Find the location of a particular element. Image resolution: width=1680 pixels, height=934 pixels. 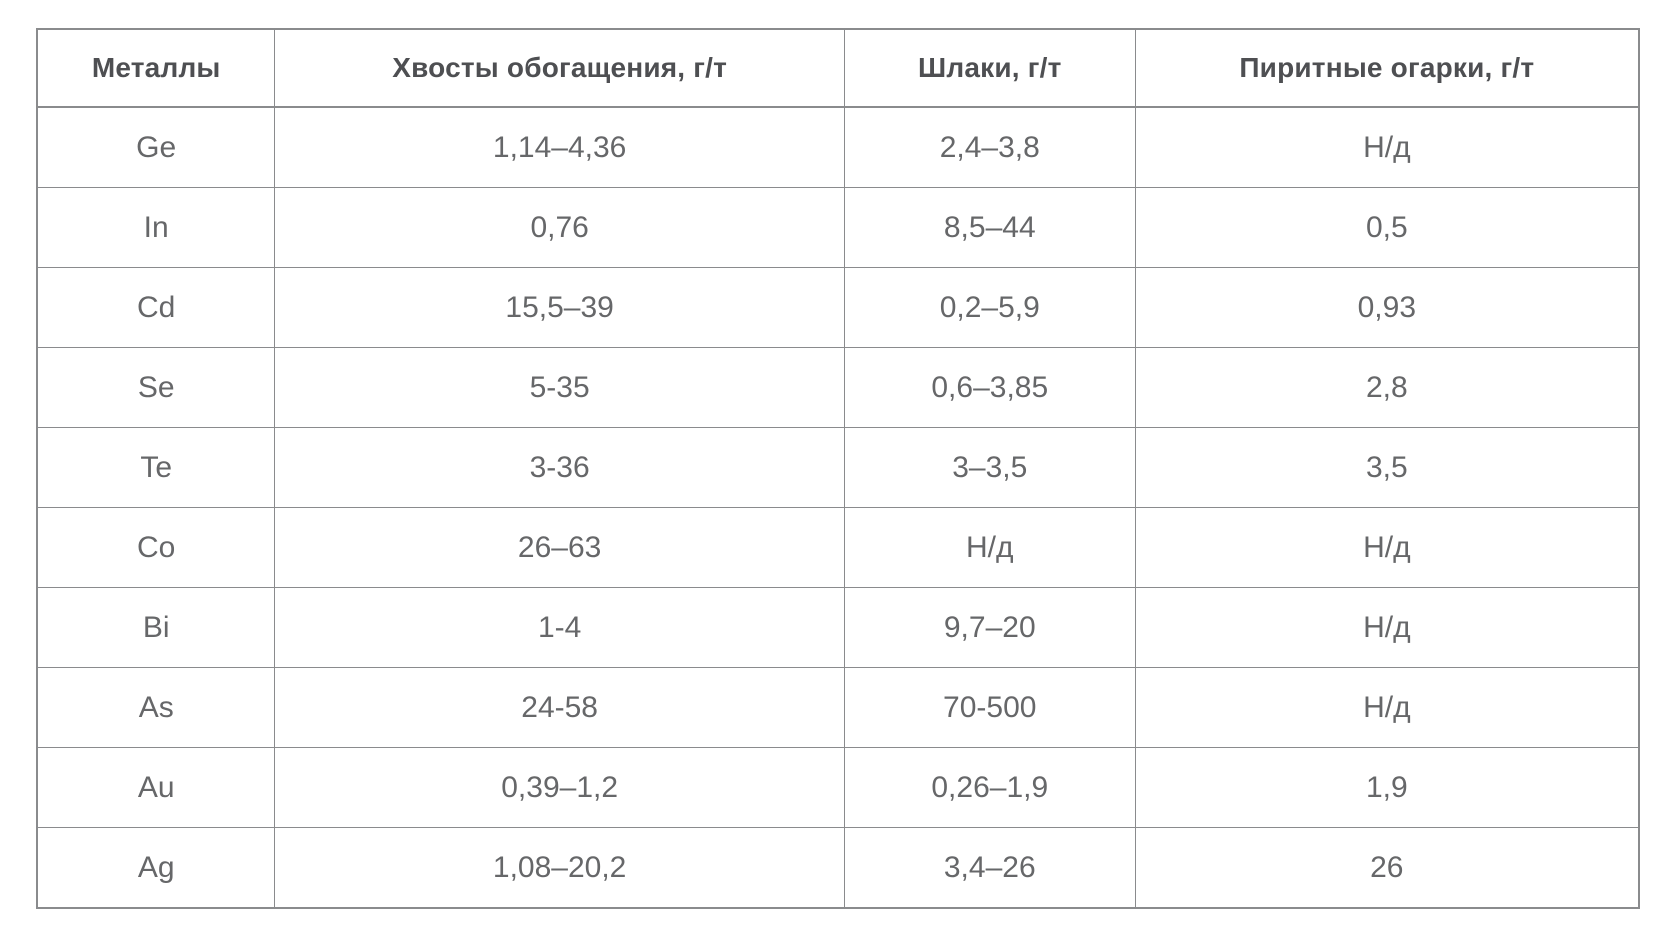

table-row: Cd 15,5–39 0,2–5,9 0,93 is located at coordinates (838, 307).